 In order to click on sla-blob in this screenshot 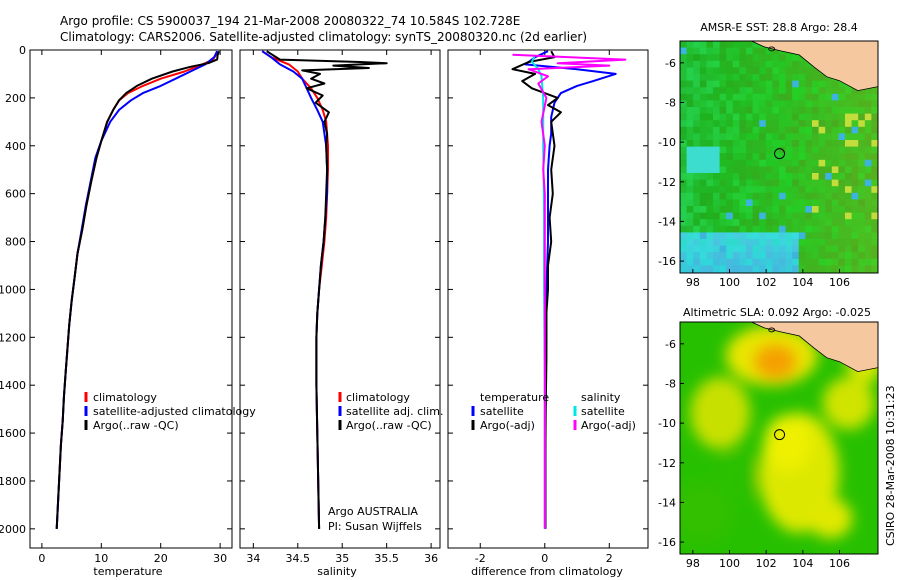, I will do `click(706, 512)`.